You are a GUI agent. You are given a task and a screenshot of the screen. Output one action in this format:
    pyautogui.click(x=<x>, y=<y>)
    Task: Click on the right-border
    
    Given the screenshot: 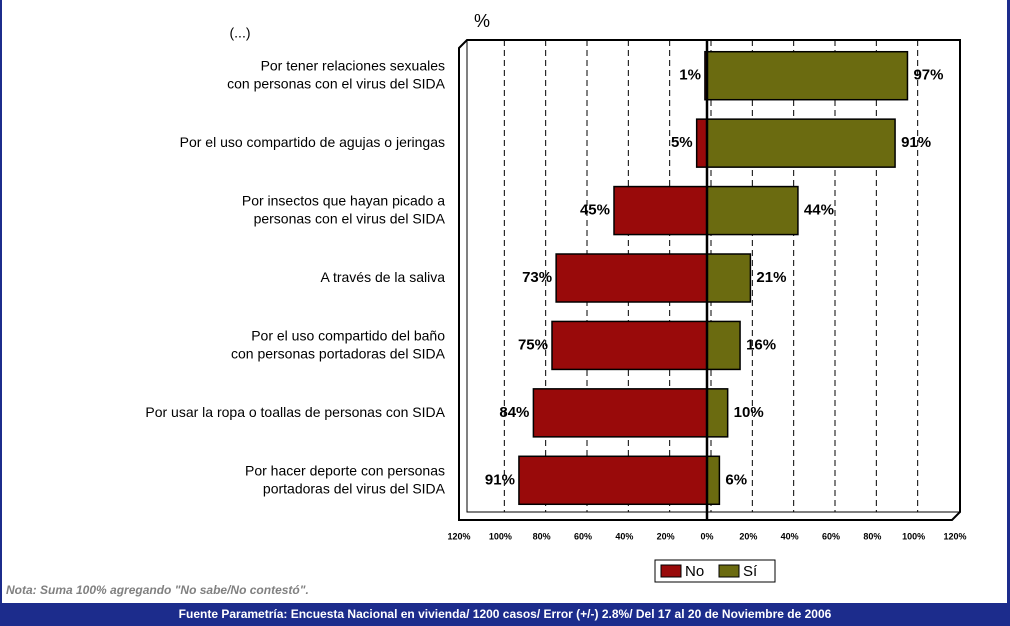 What is the action you would take?
    pyautogui.click(x=1008, y=301)
    